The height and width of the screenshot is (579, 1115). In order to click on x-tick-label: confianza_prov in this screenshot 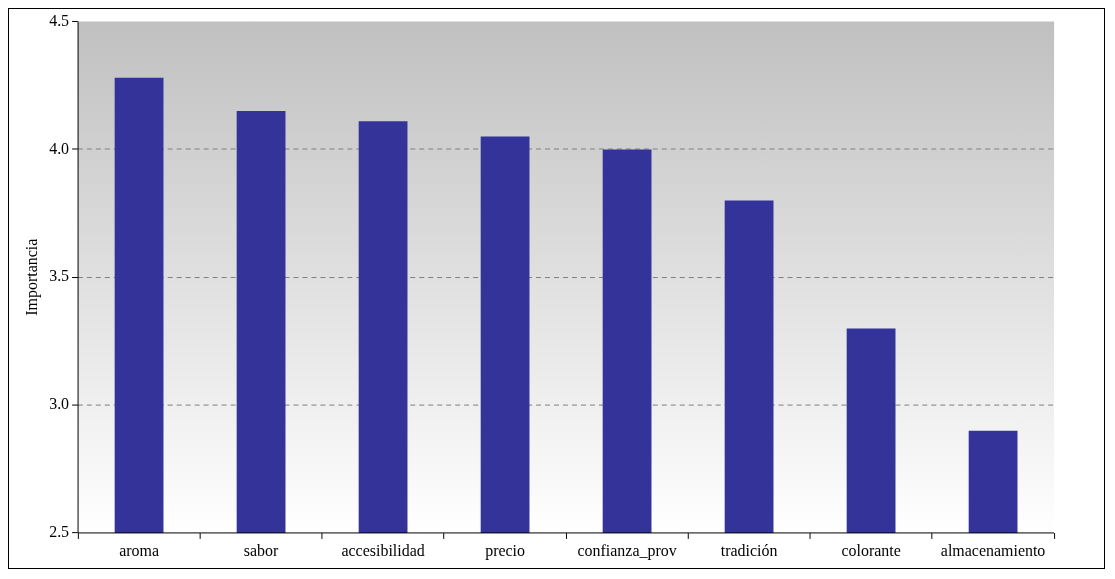, I will do `click(627, 550)`.